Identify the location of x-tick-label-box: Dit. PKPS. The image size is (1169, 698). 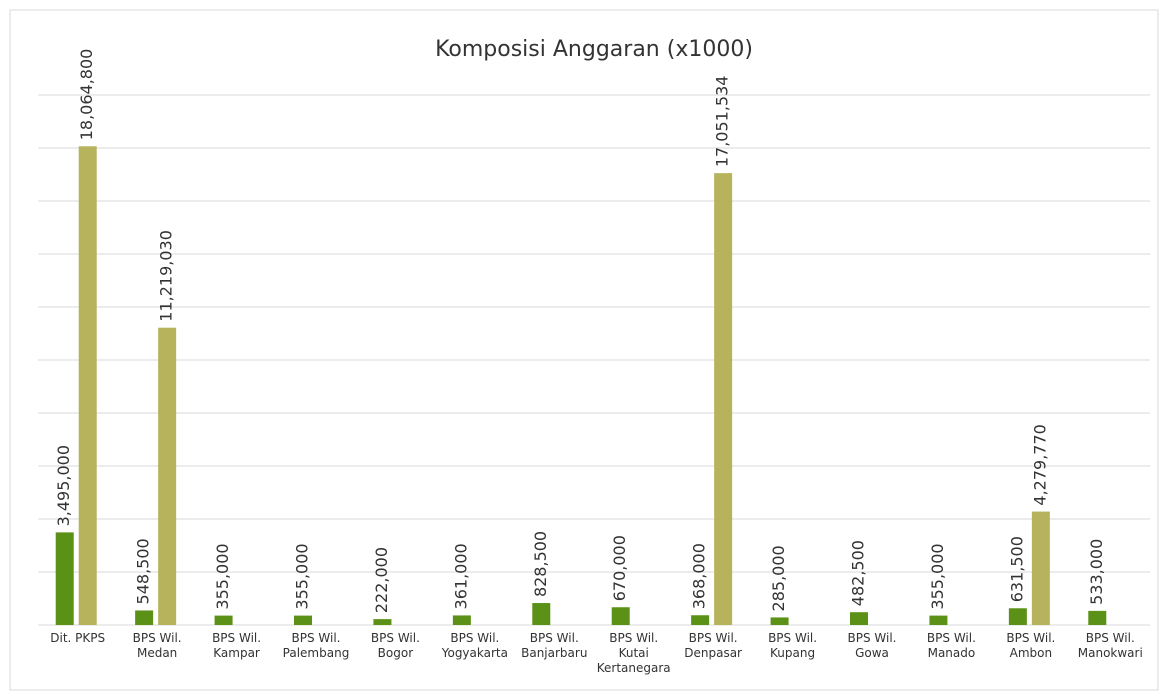
(78, 638).